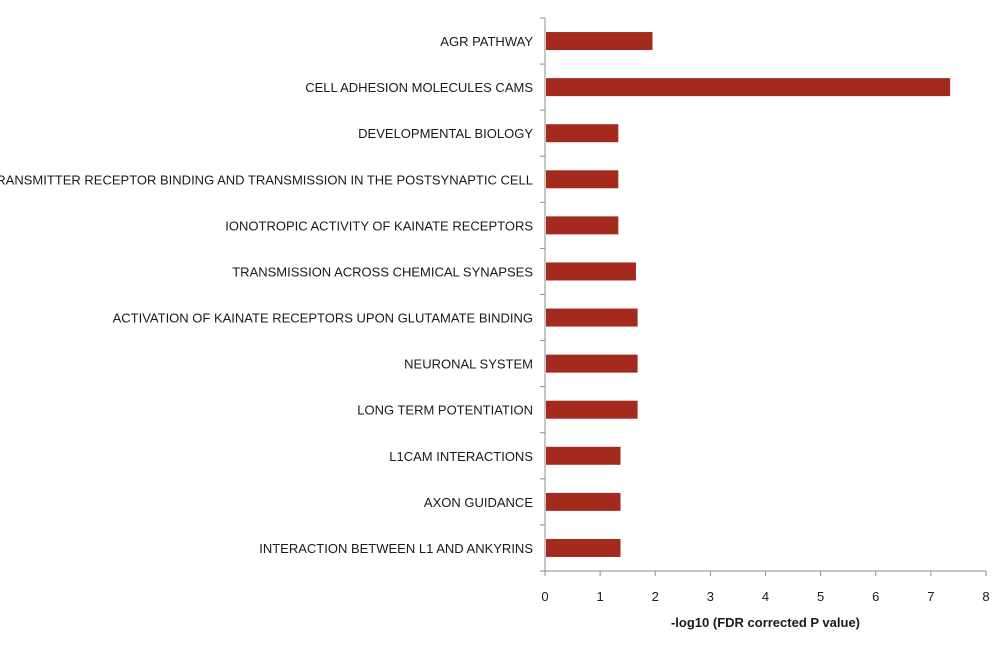 The image size is (1000, 648). What do you see at coordinates (820, 596) in the screenshot?
I see `x-tick-label: 5` at bounding box center [820, 596].